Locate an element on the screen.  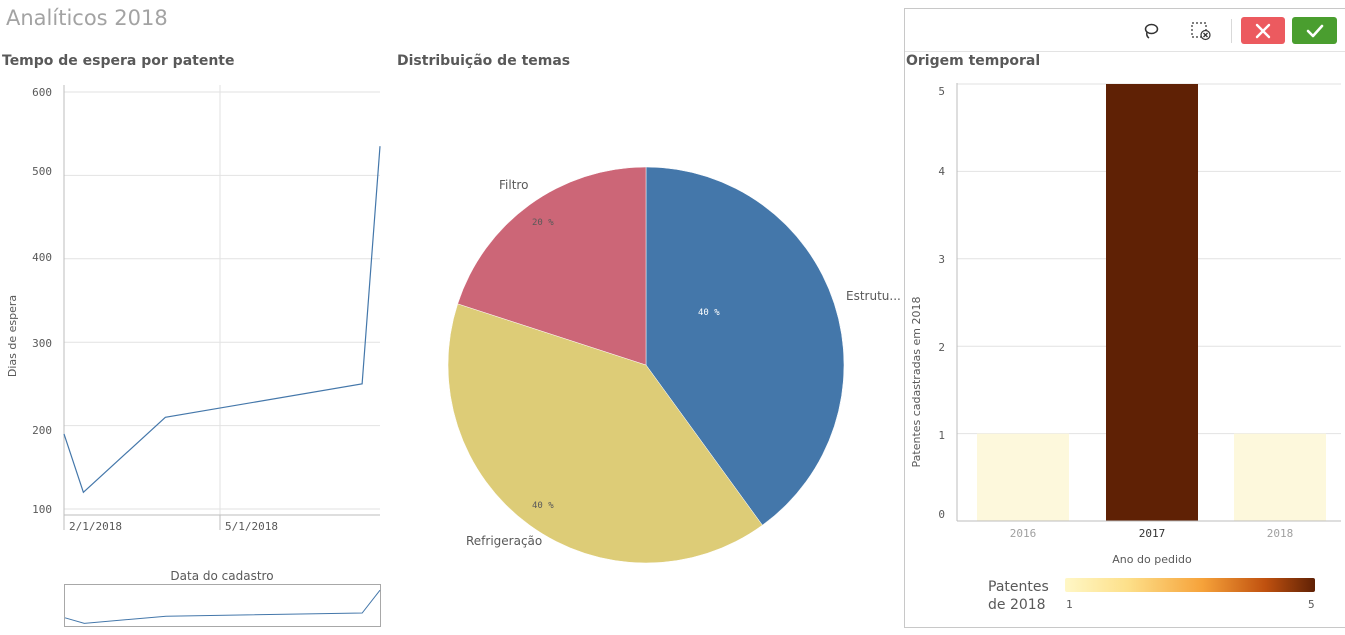
color-legend-max: 5 is located at coordinates (1311, 604).